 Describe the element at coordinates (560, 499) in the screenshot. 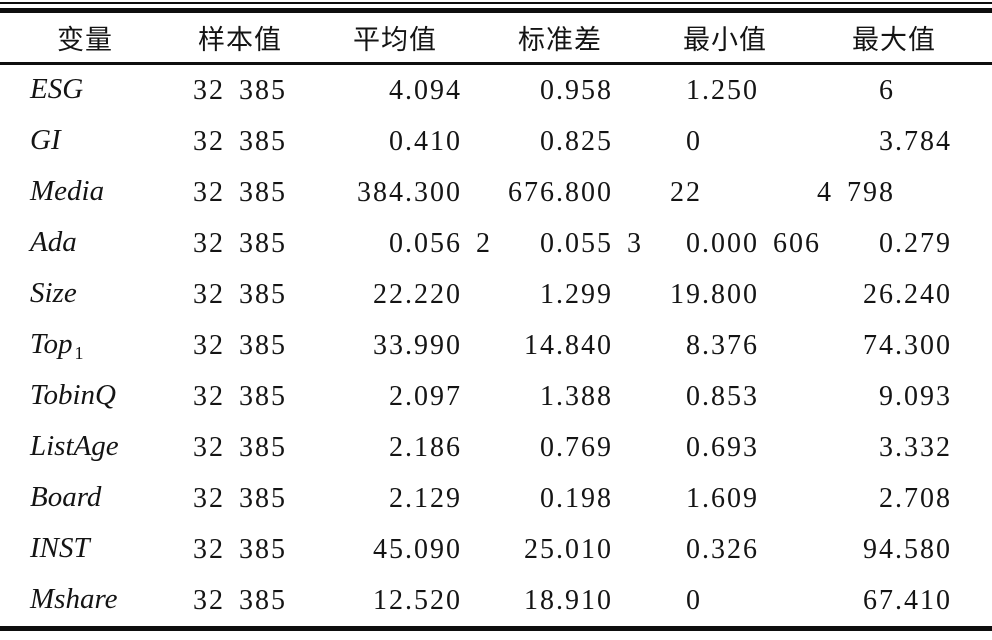

I see `sd-cell: 0.198` at that location.